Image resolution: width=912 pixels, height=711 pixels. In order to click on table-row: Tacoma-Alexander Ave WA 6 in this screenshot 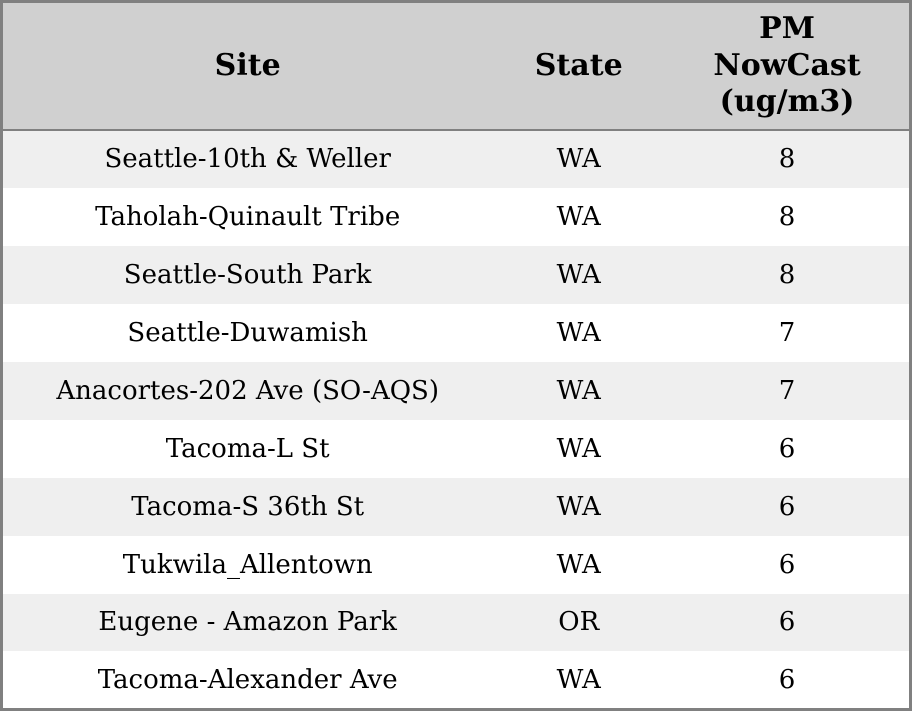, I will do `click(456, 680)`.